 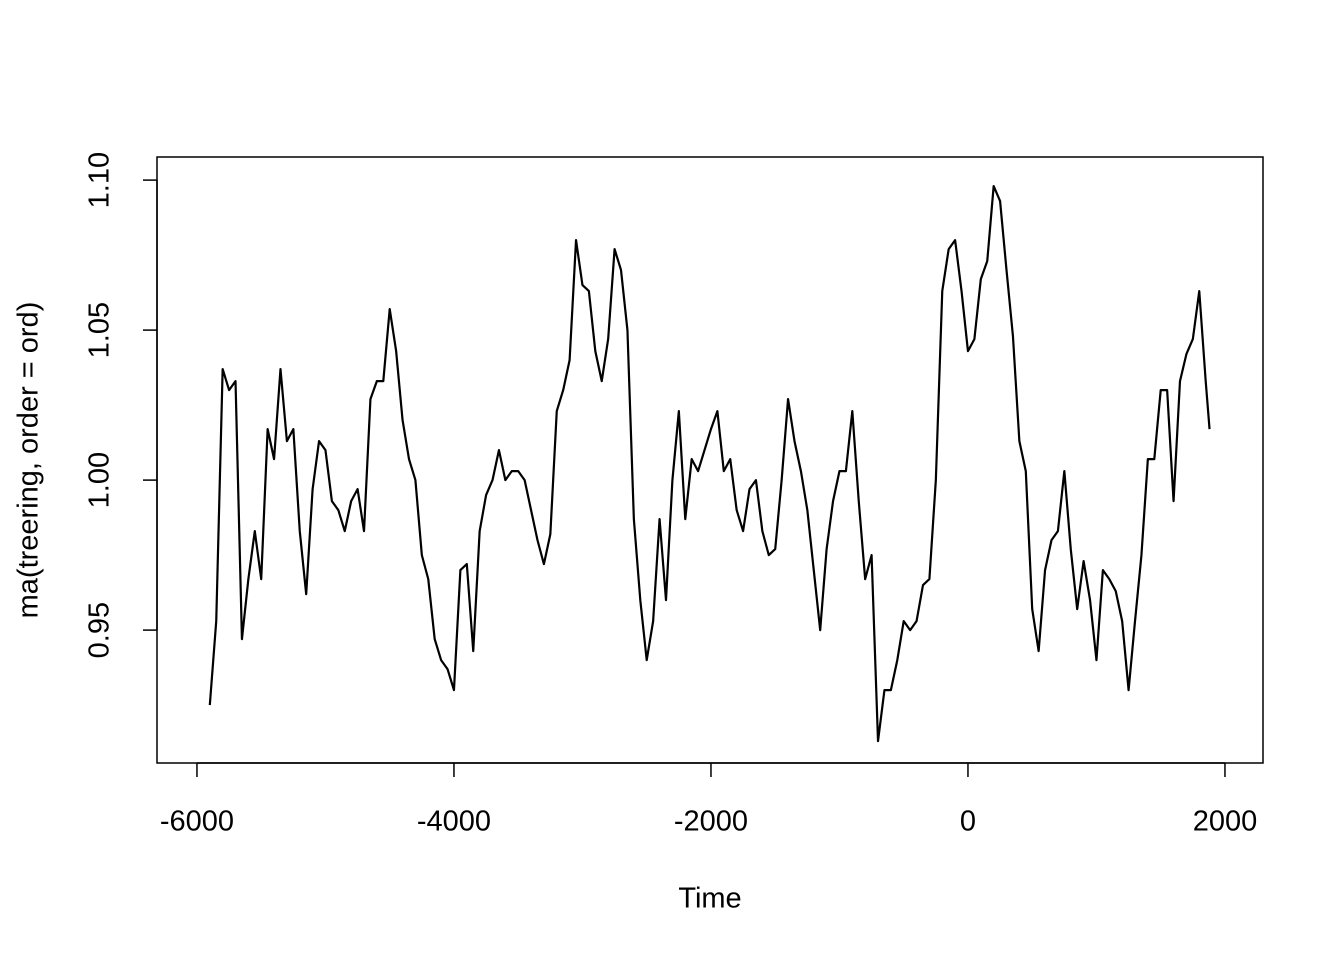 I want to click on y-tick-label: 1.00, so click(x=100, y=480).